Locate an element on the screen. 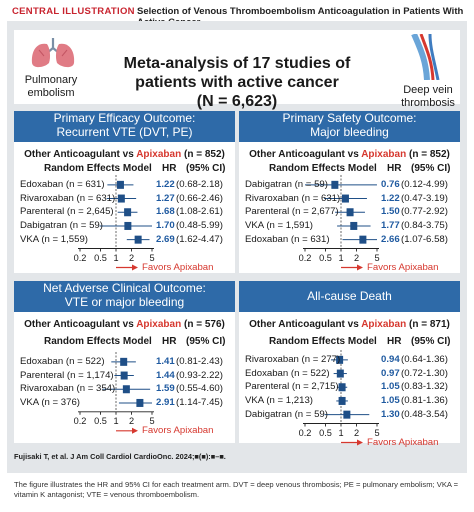  row-label: Rivaroxaban (n = 631) is located at coordinates (293, 198).